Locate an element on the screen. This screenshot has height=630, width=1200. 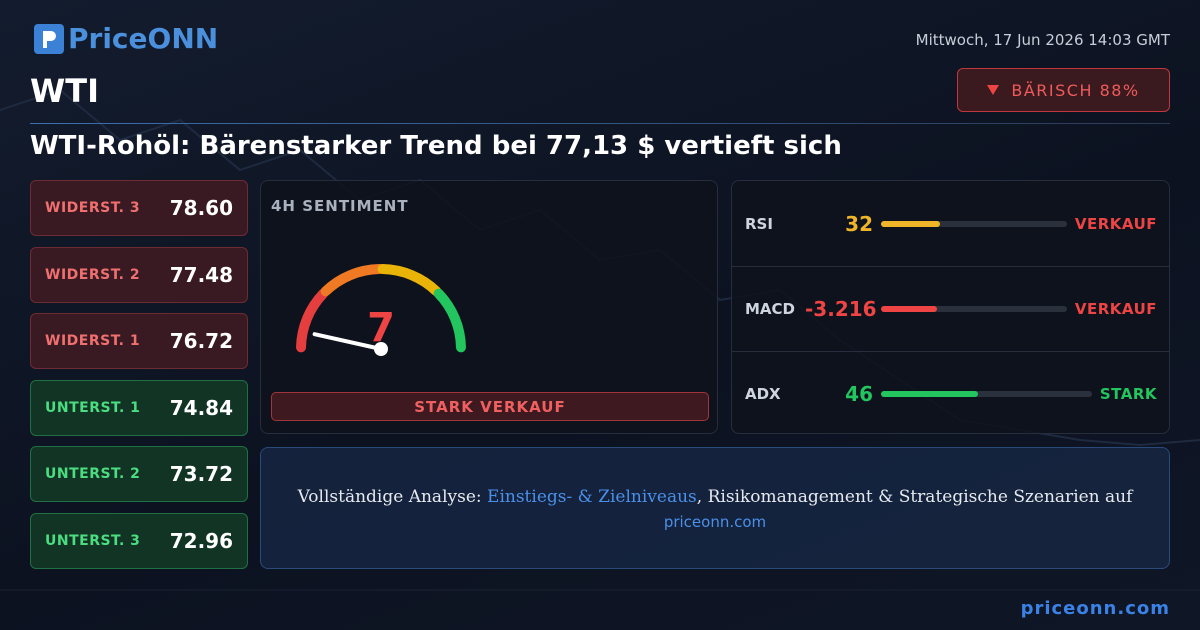
level-box: WIDERST. 3 78.60 is located at coordinates (139, 208).